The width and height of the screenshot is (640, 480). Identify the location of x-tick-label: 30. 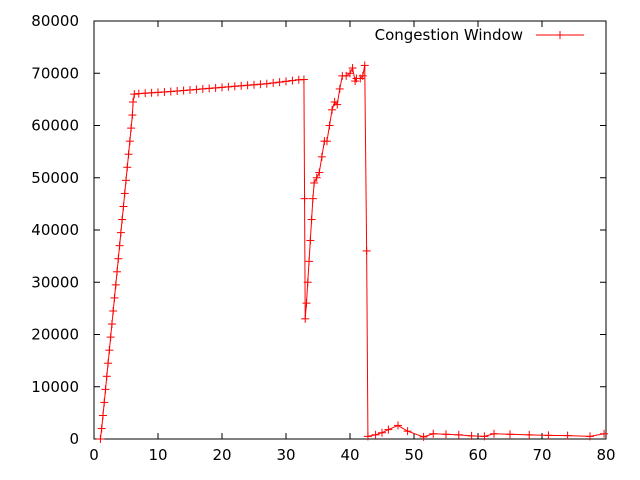
(285, 455).